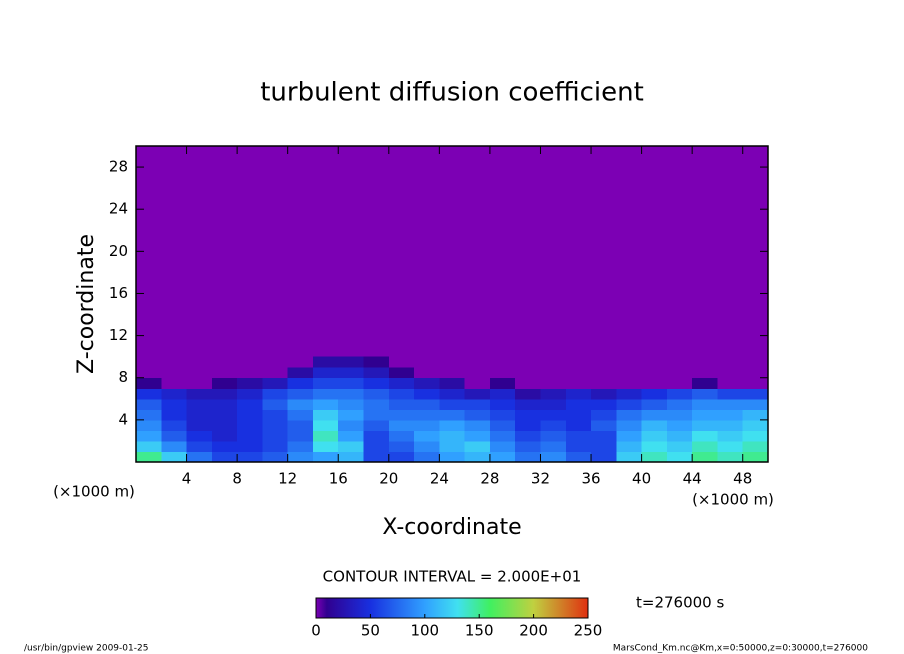  I want to click on y-tick-label: 24, so click(118, 209).